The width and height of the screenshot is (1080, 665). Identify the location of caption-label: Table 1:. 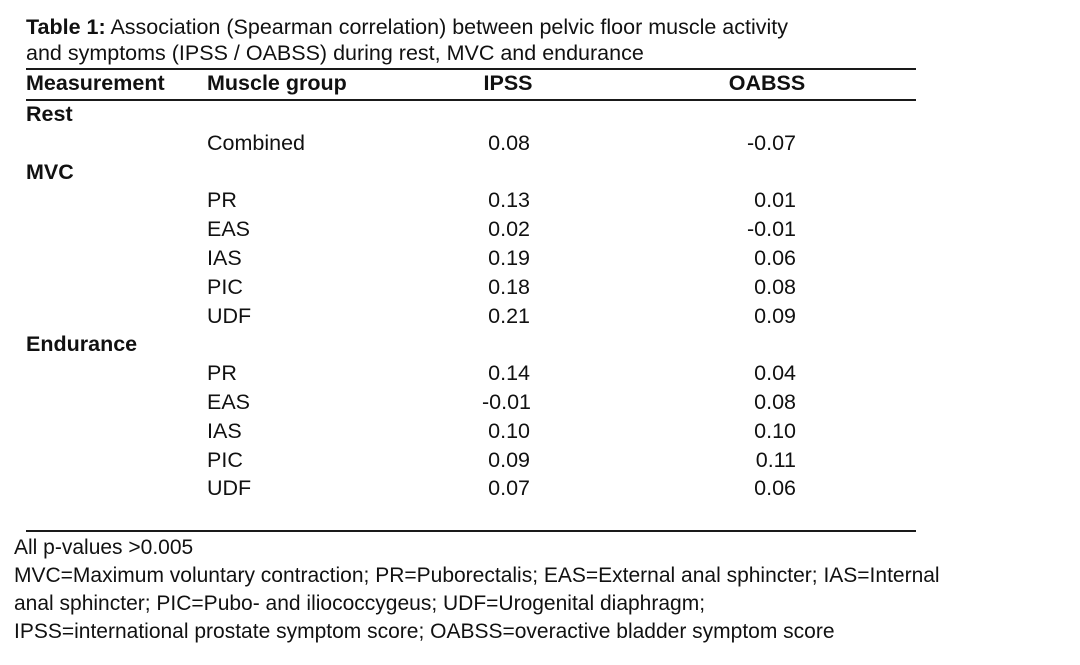
(66, 27).